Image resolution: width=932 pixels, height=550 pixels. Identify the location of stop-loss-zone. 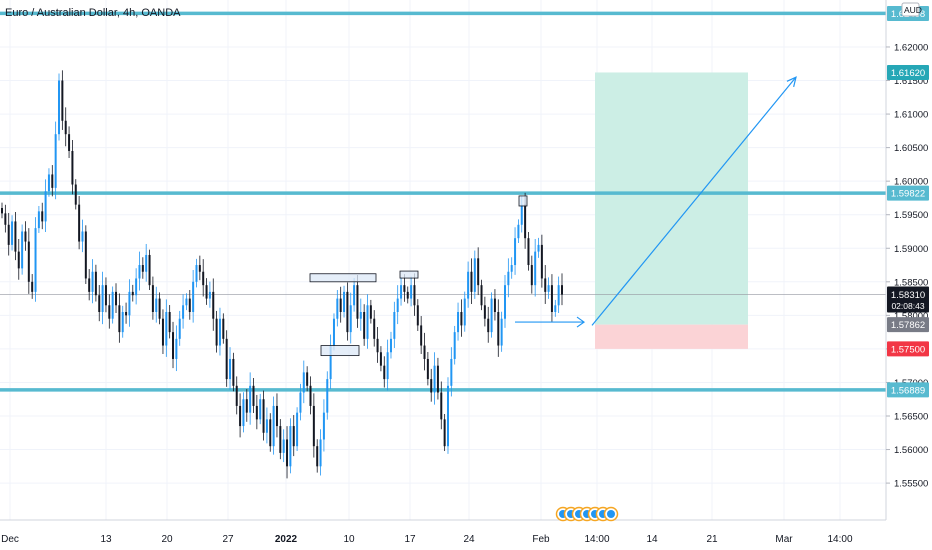
(671, 336).